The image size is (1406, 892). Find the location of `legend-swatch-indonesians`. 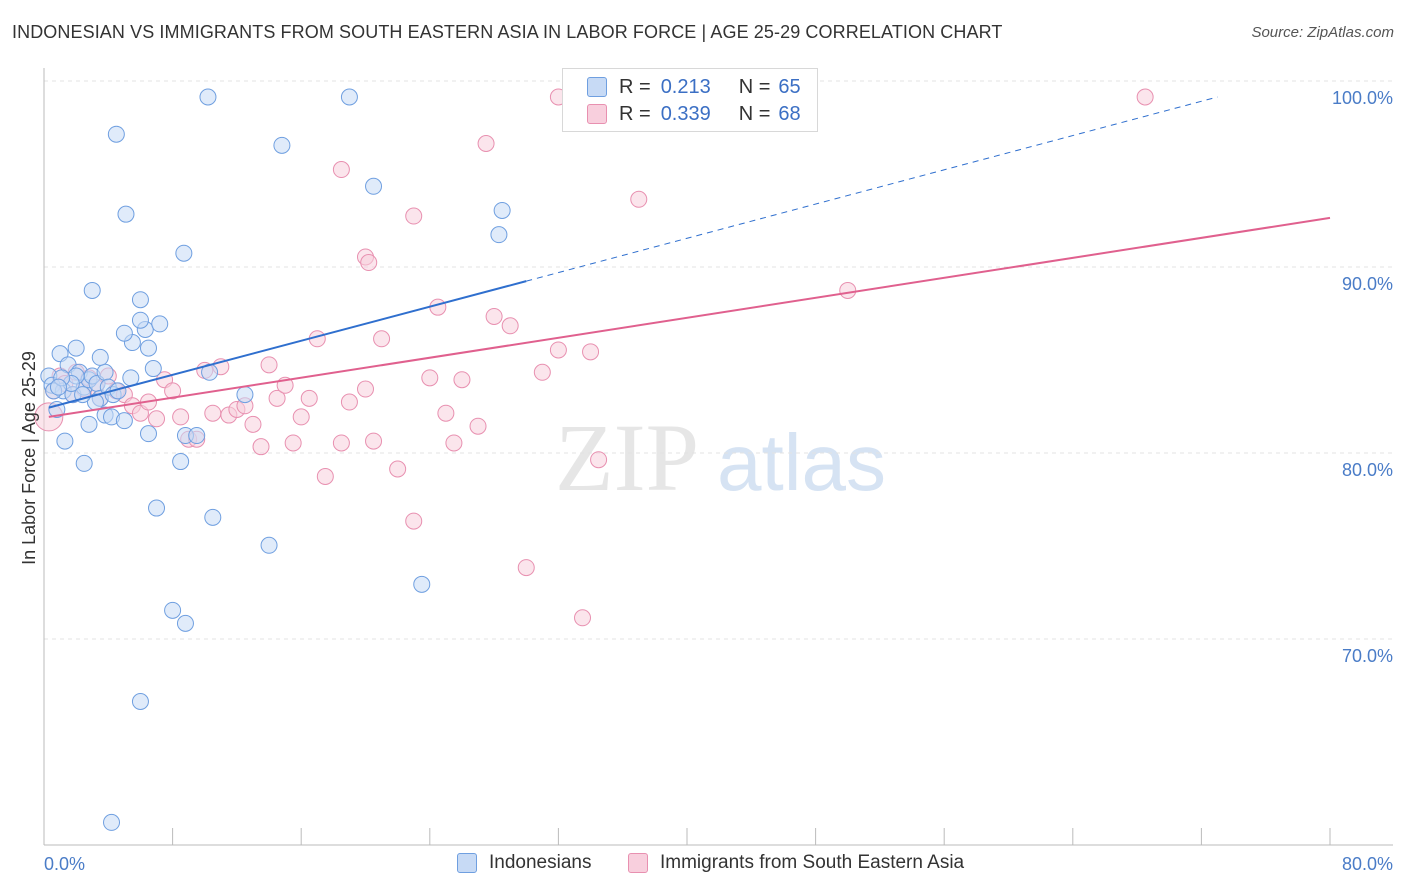

legend-swatch-indonesians is located at coordinates (467, 863).